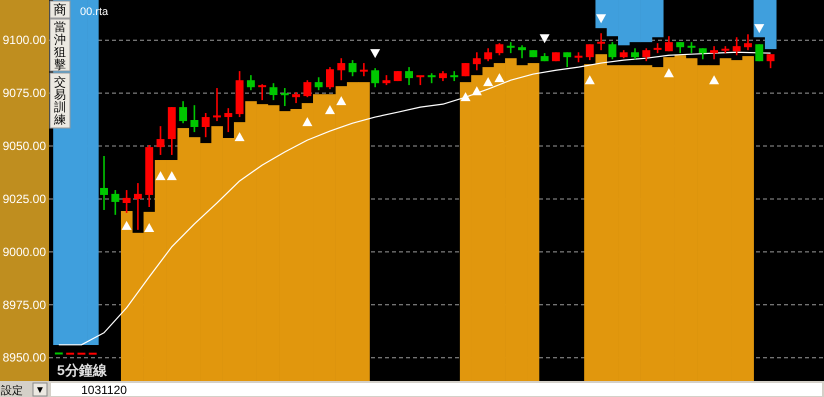 Image resolution: width=824 pixels, height=397 pixels. Describe the element at coordinates (60, 9) in the screenshot. I see `annotation: 商` at that location.